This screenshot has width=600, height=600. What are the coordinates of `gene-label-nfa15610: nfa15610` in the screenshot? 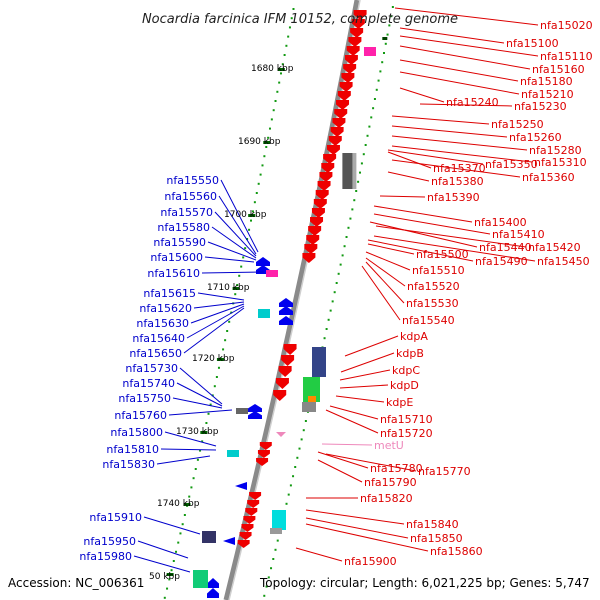 It's located at (173, 273).